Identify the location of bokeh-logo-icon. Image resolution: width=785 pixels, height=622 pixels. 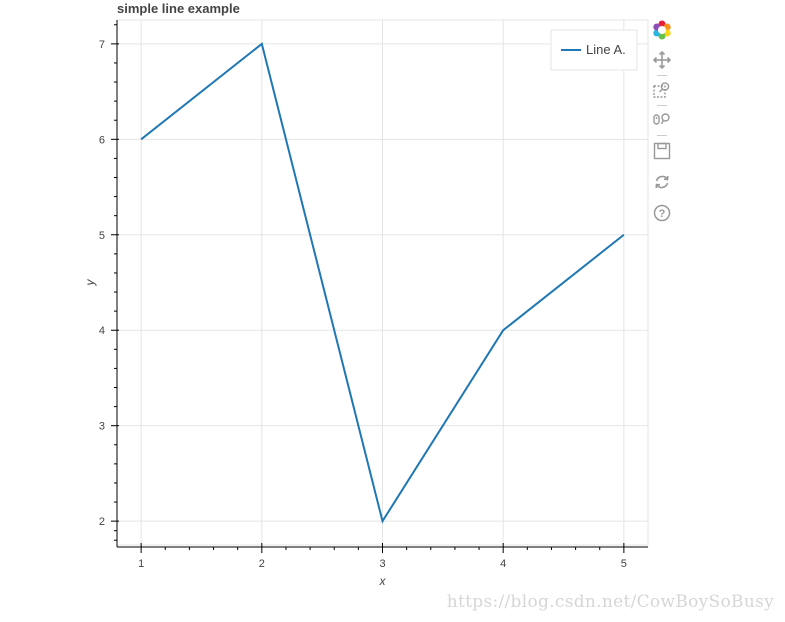
(662, 30).